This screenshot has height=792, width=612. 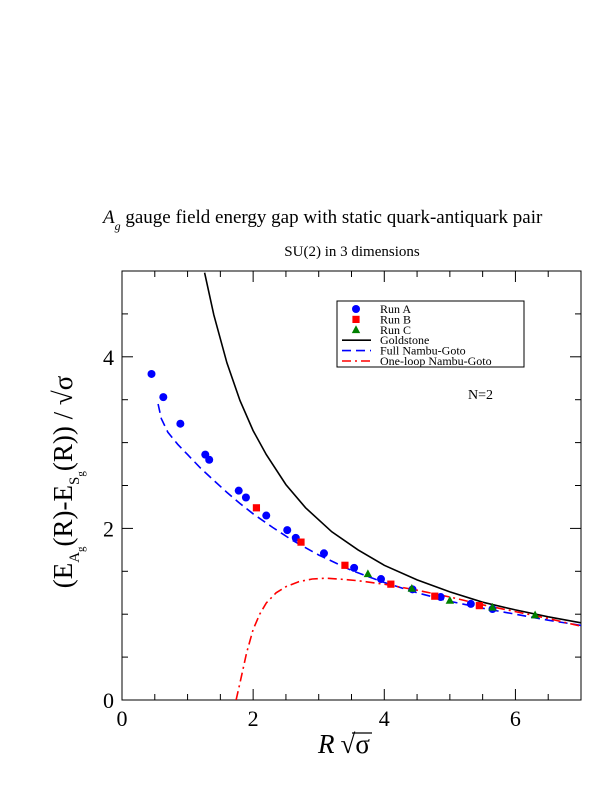 I want to click on legend-goldstone-label: Goldstone, so click(x=404, y=340).